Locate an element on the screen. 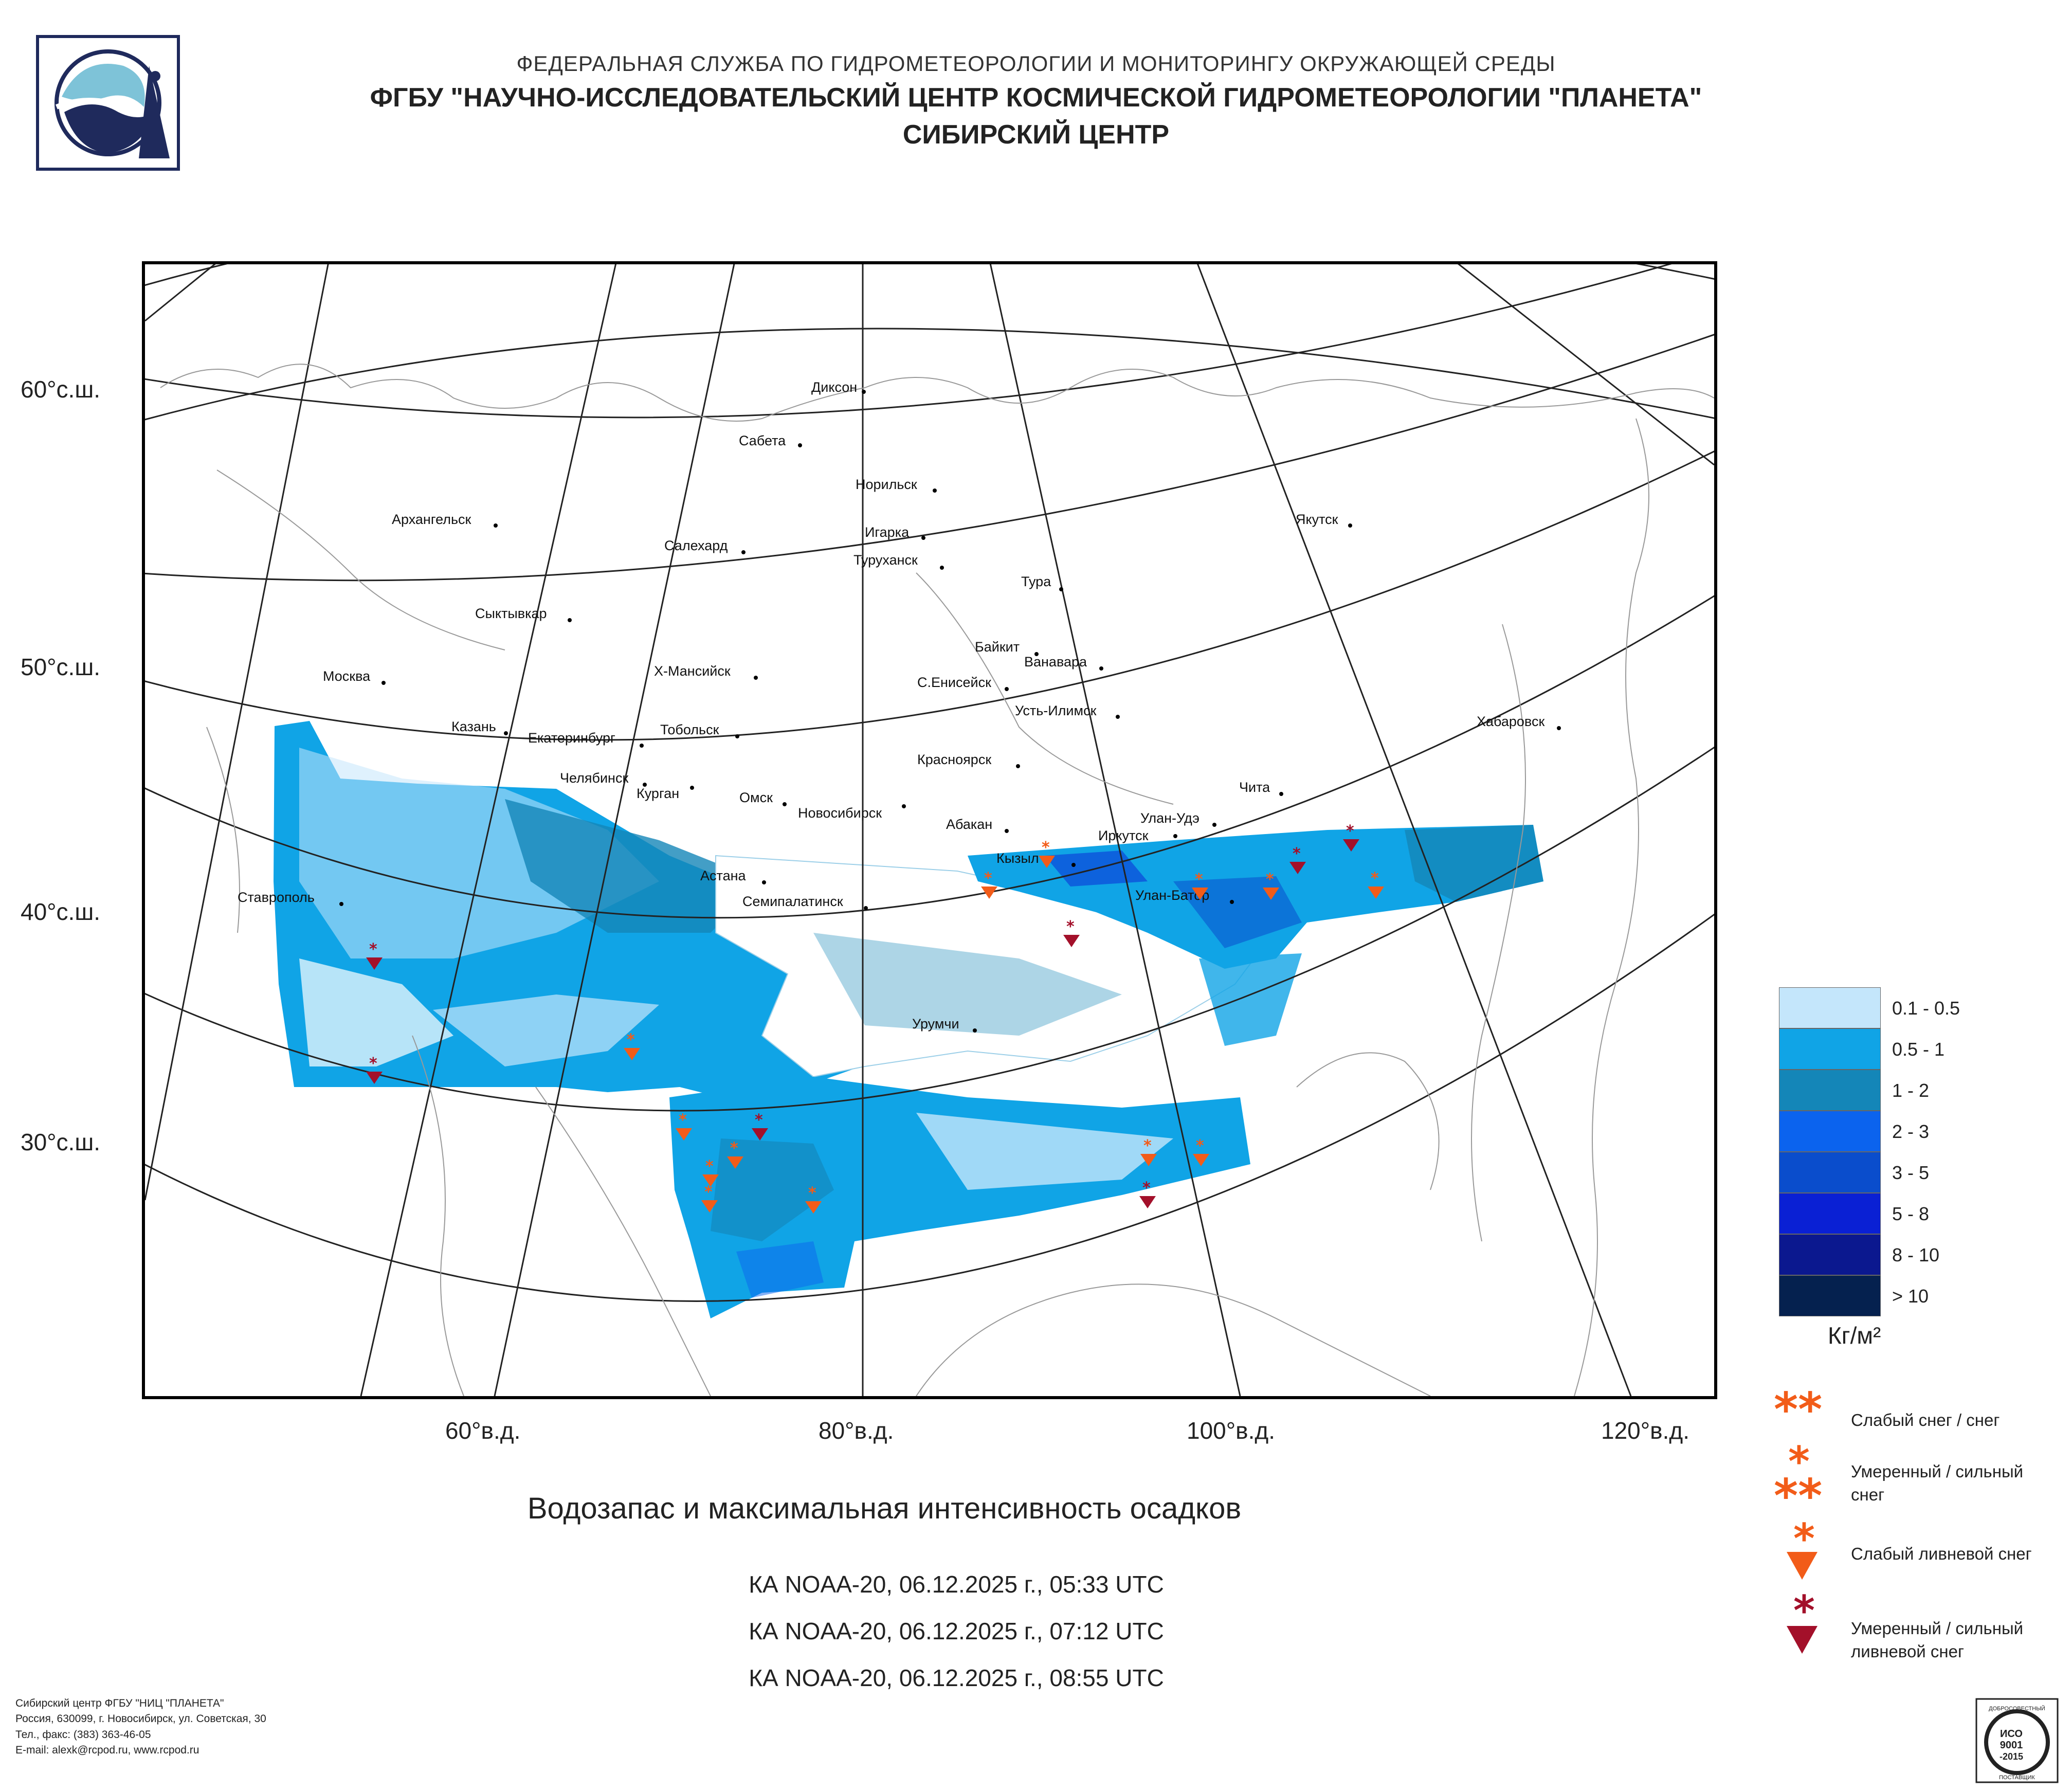 Image resolution: width=2072 pixels, height=1791 pixels. city-label: Хабаровск is located at coordinates (1510, 721).